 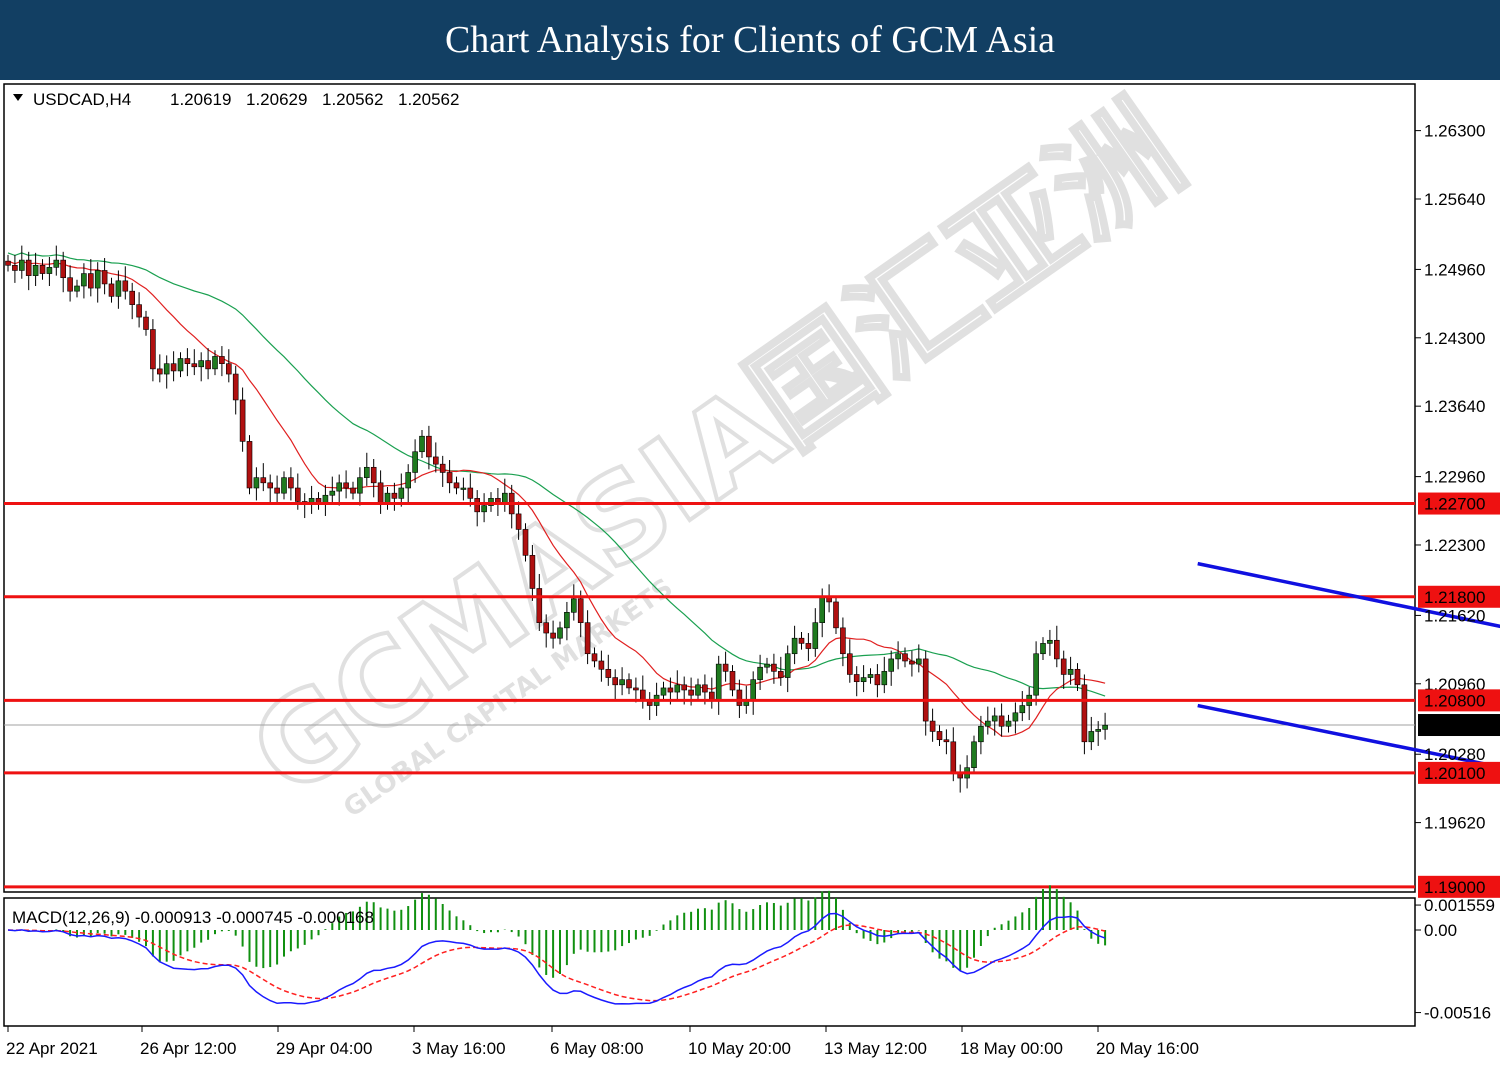 I want to click on y-tick-label: 1.19620, so click(x=1454, y=823).